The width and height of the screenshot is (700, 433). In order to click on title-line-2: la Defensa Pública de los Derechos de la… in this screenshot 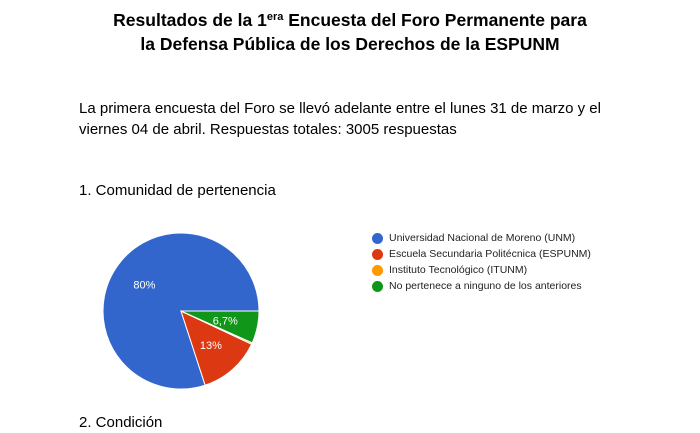, I will do `click(350, 44)`.